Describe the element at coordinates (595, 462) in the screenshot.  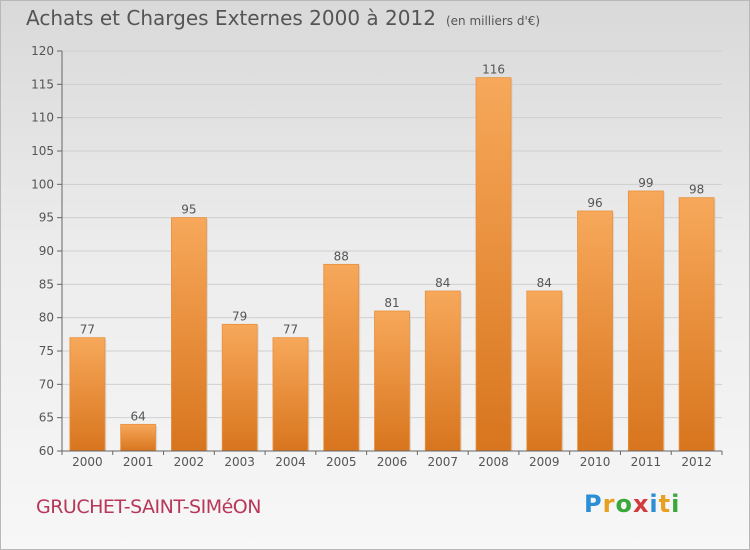
I see `x-tick-label-2010: 2010` at that location.